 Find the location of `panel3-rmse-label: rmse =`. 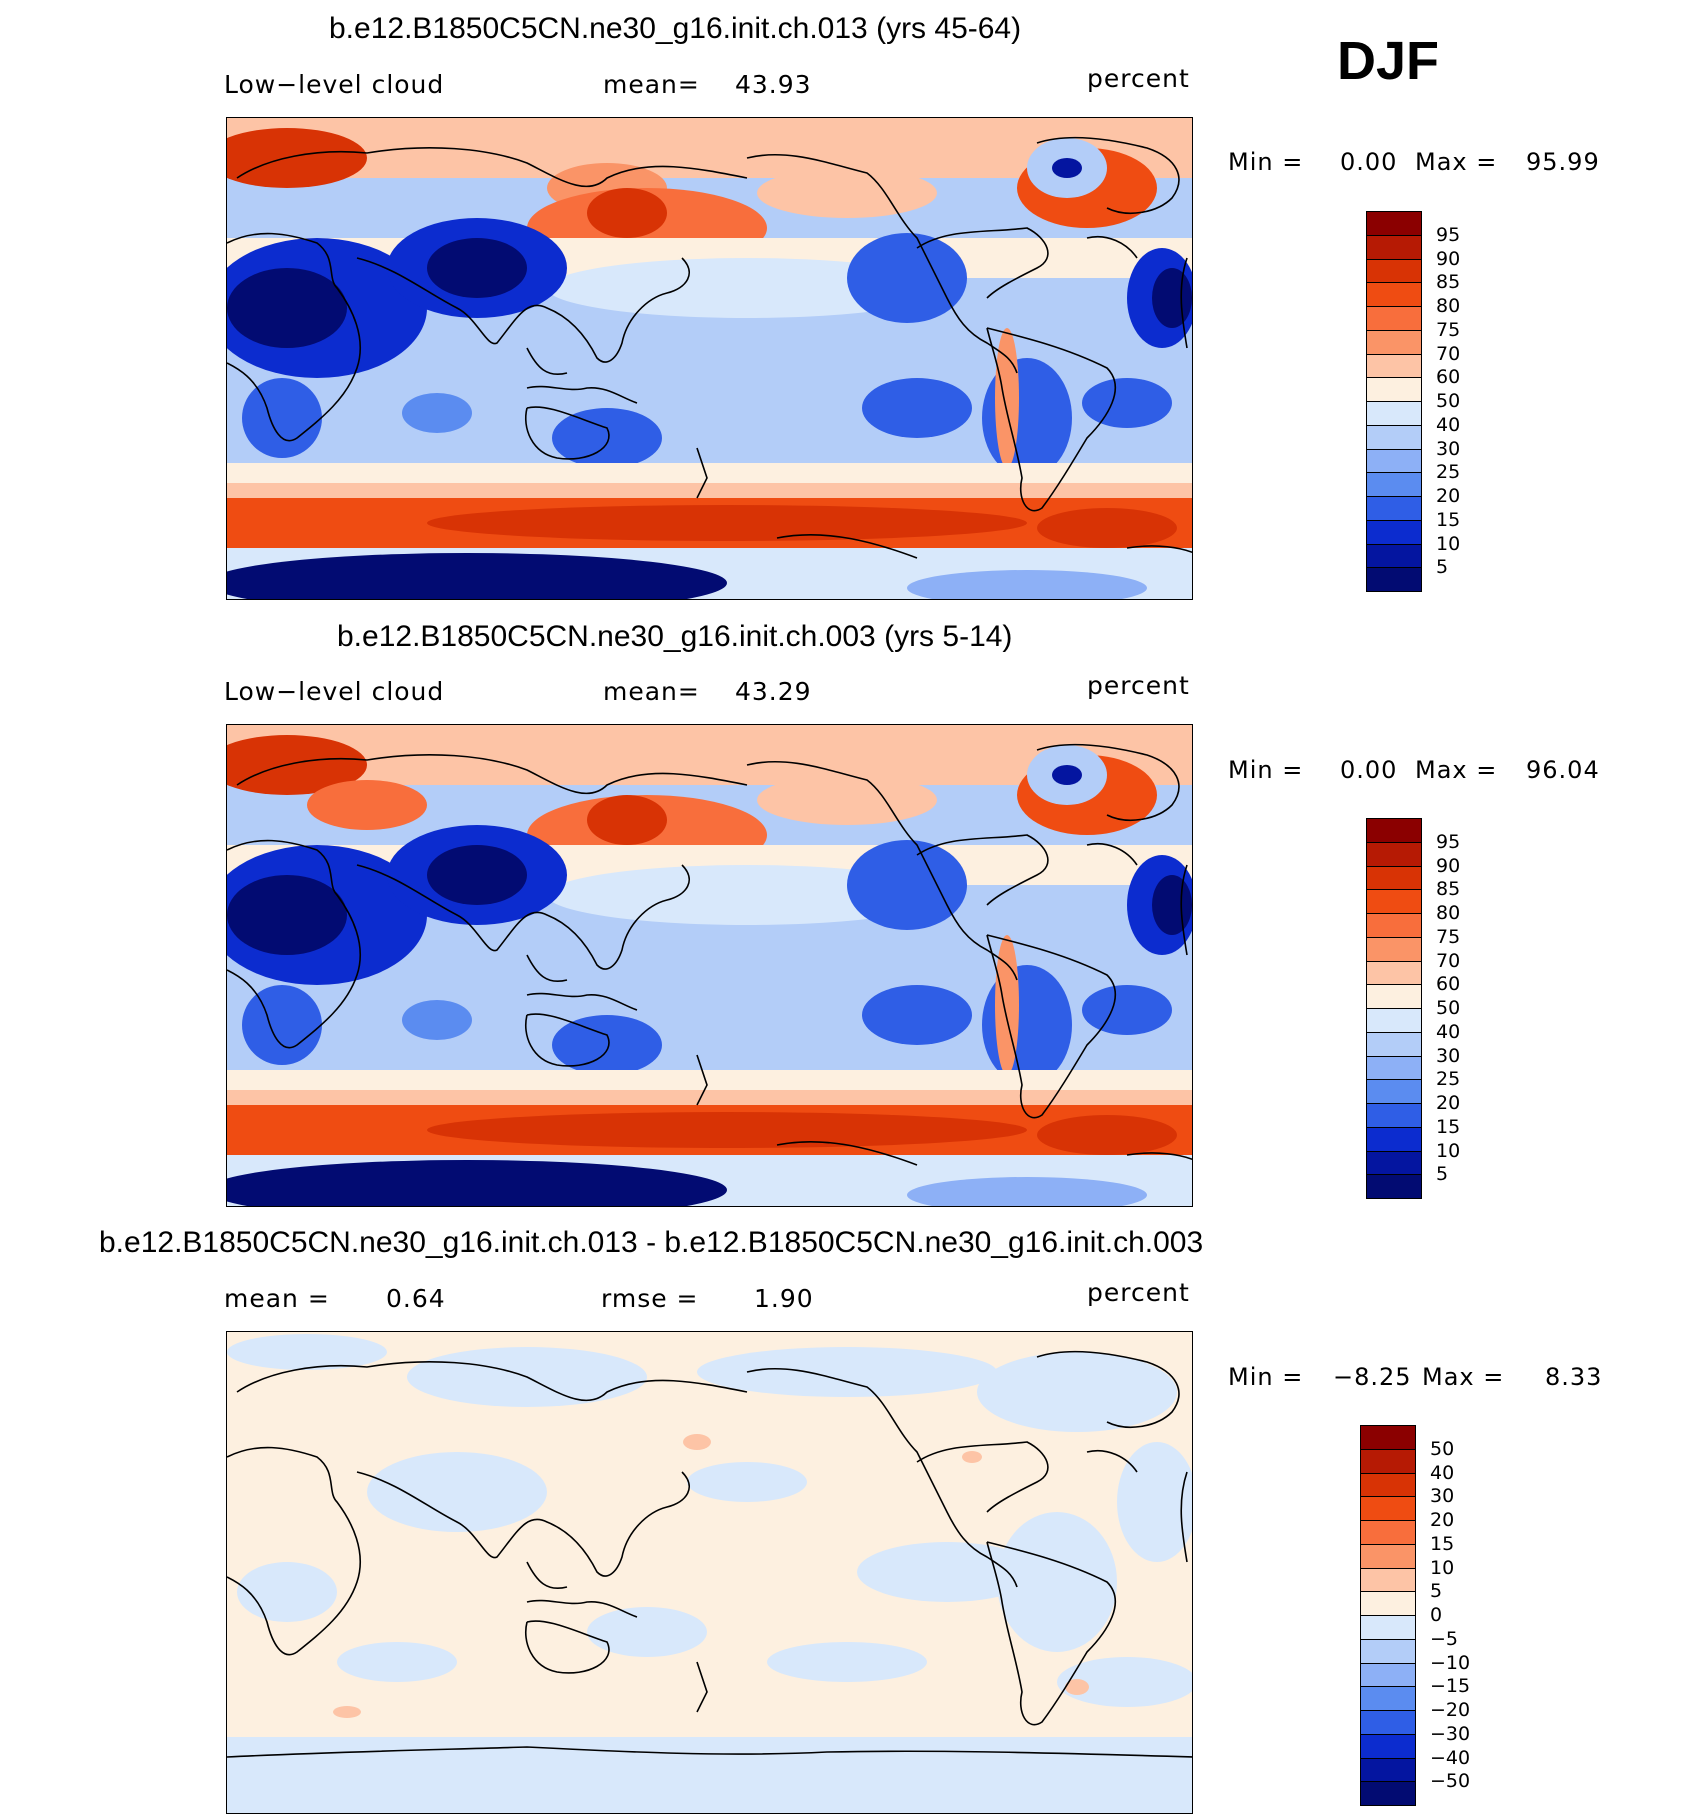

panel3-rmse-label: rmse = is located at coordinates (650, 1298).